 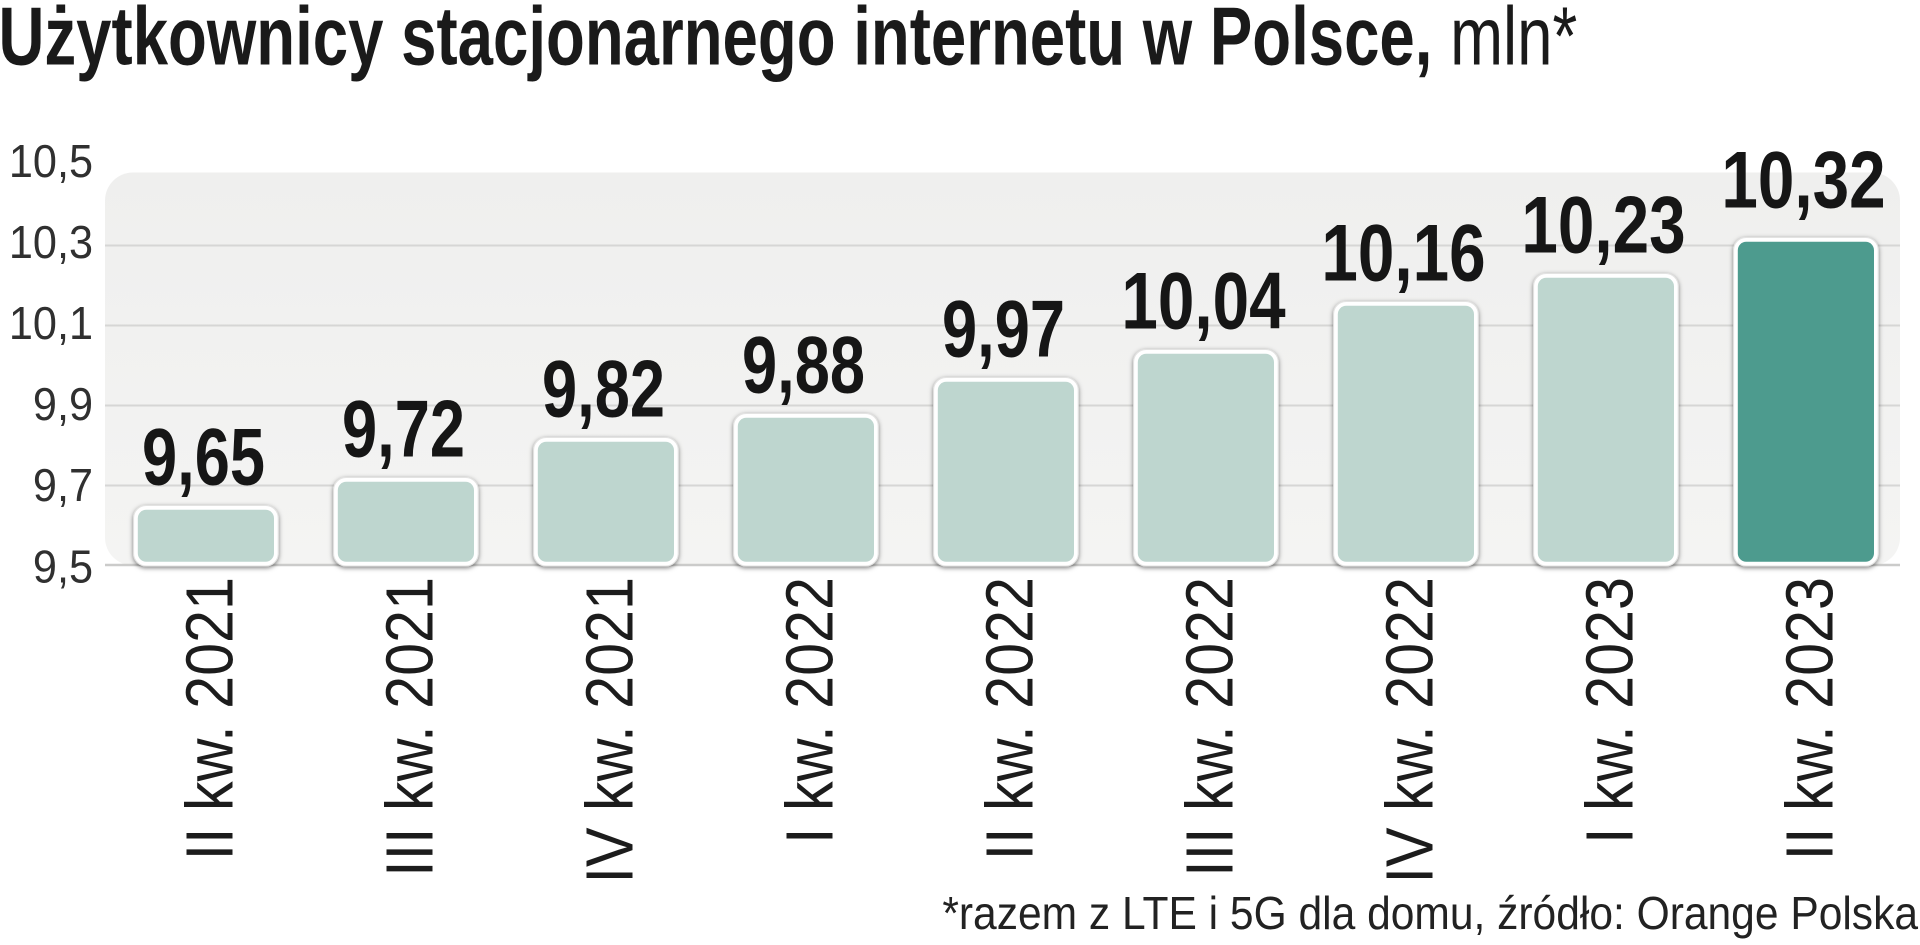 What do you see at coordinates (603, 389) in the screenshot?
I see `svg-text: 9,82` at bounding box center [603, 389].